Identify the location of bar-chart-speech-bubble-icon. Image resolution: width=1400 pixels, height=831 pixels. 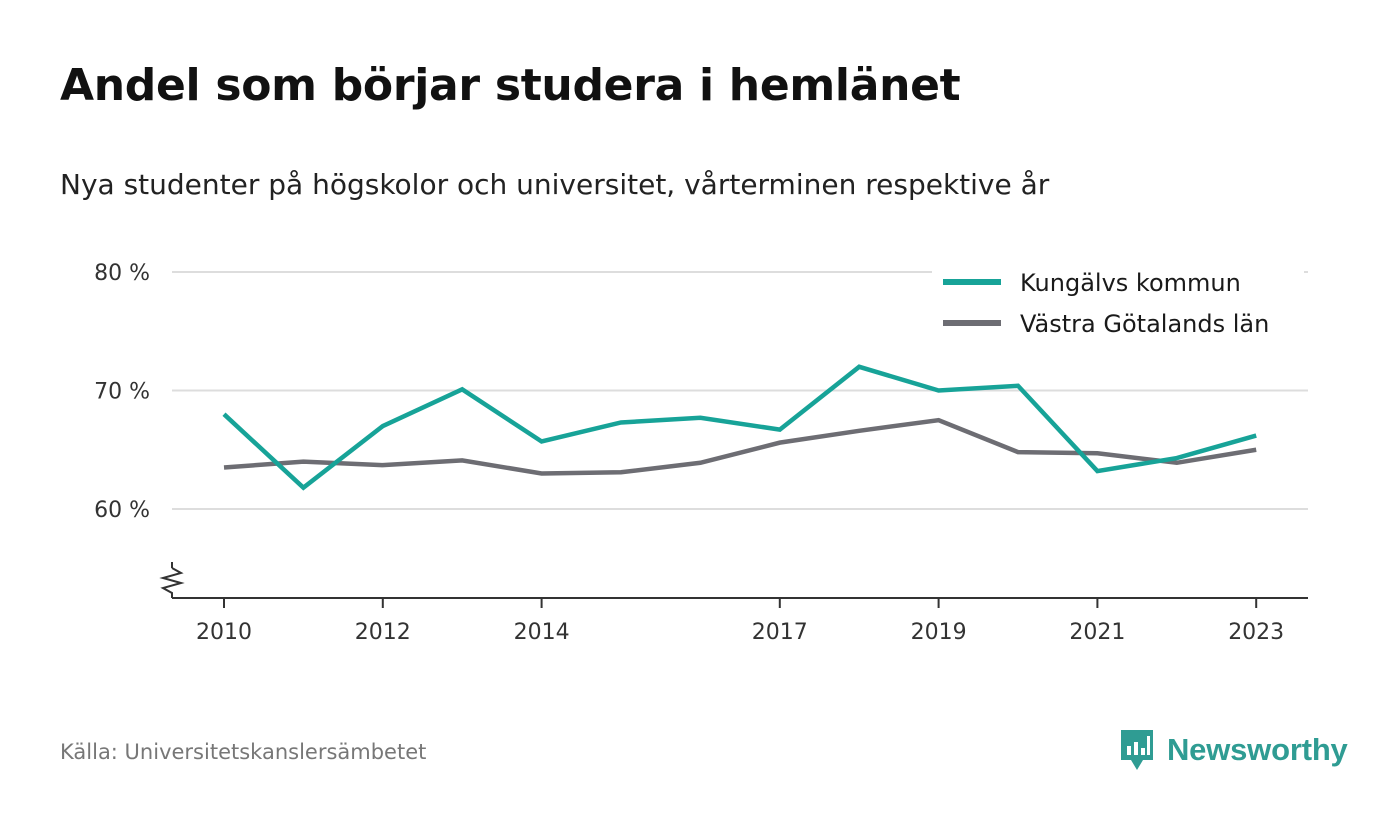
(1137, 750).